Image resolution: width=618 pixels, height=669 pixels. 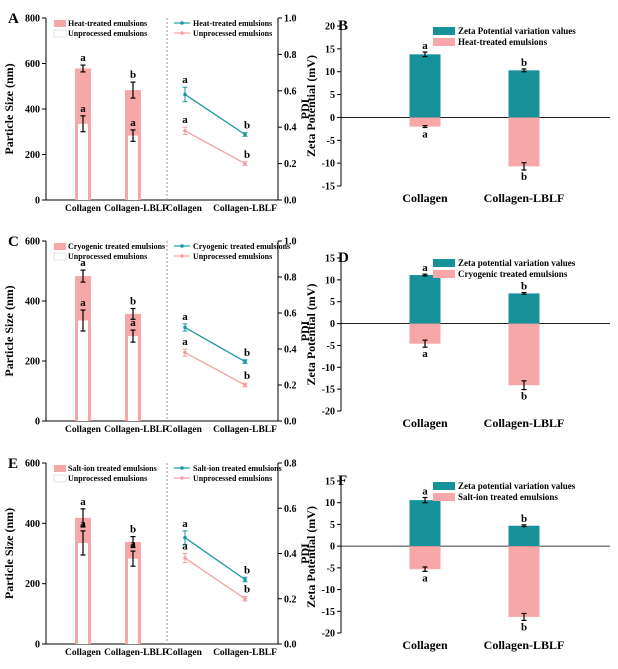 I want to click on pdi-series-line, so click(x=215, y=578).